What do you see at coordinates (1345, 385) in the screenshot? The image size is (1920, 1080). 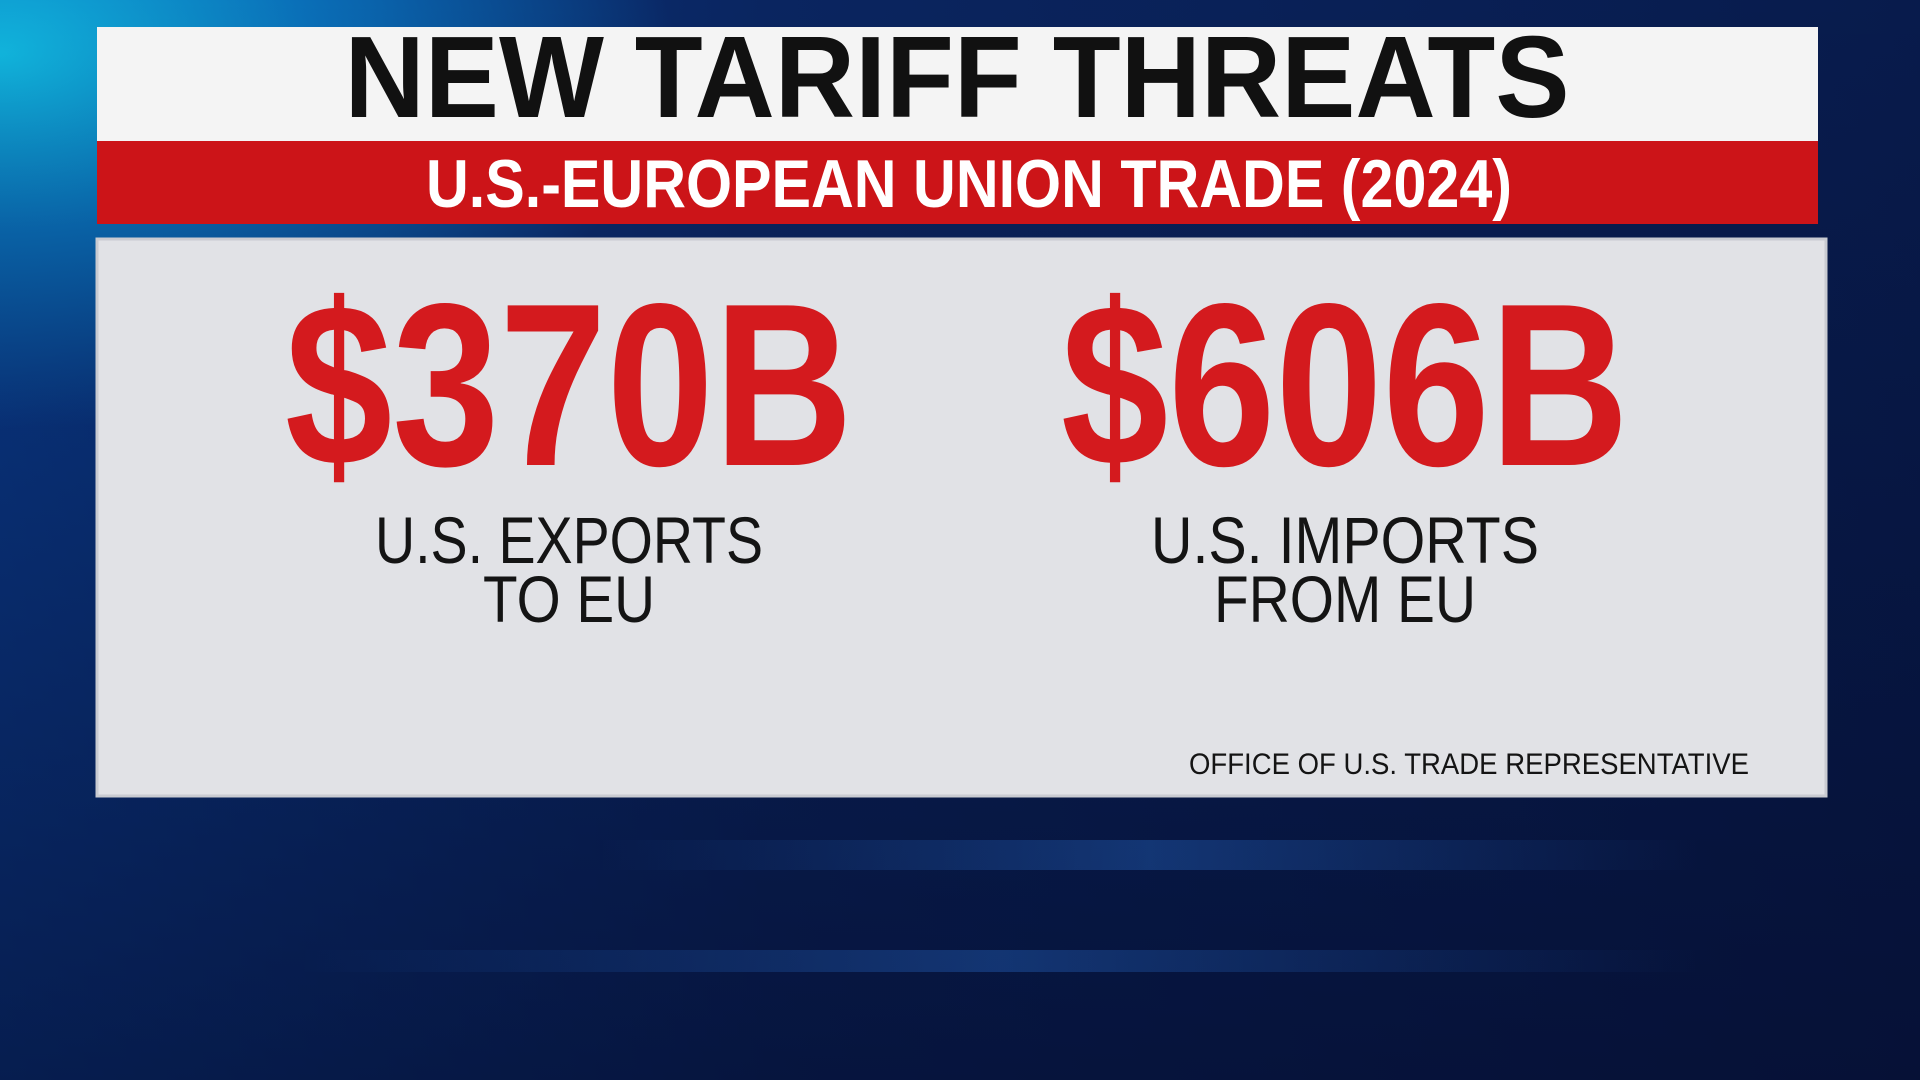 I see `stat-value: $606B` at bounding box center [1345, 385].